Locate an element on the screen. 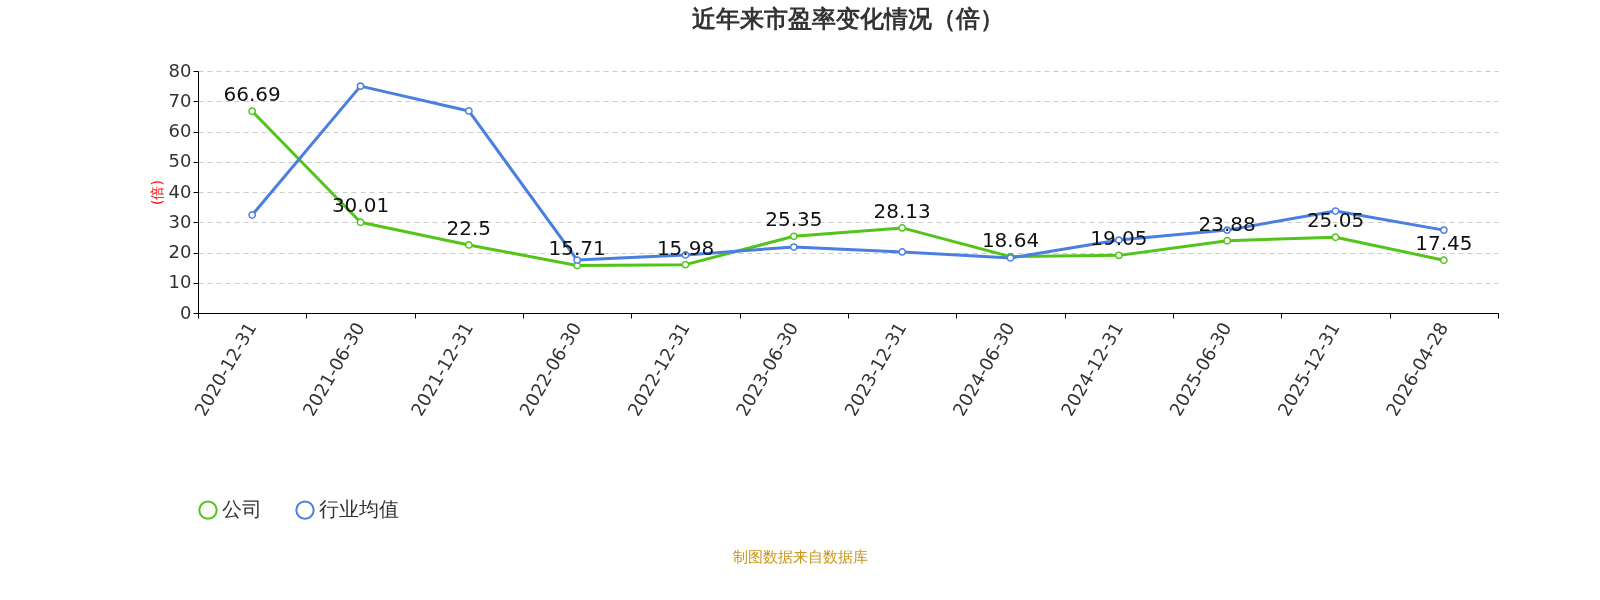 The image size is (1600, 600). y-tick-label: 40 is located at coordinates (180, 191).